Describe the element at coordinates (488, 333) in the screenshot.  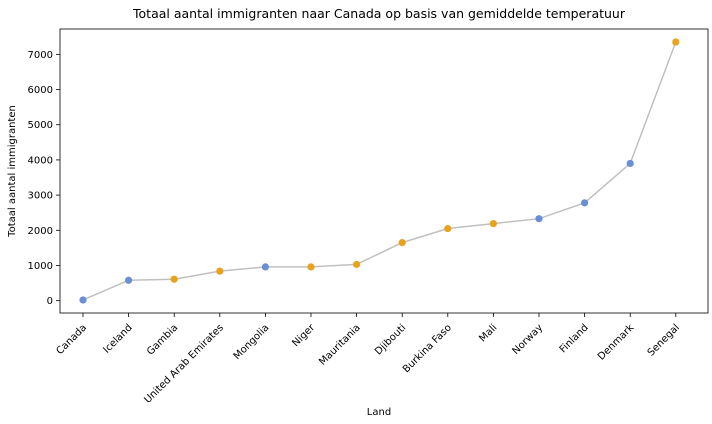
I see `x-tick-label: Mali` at that location.